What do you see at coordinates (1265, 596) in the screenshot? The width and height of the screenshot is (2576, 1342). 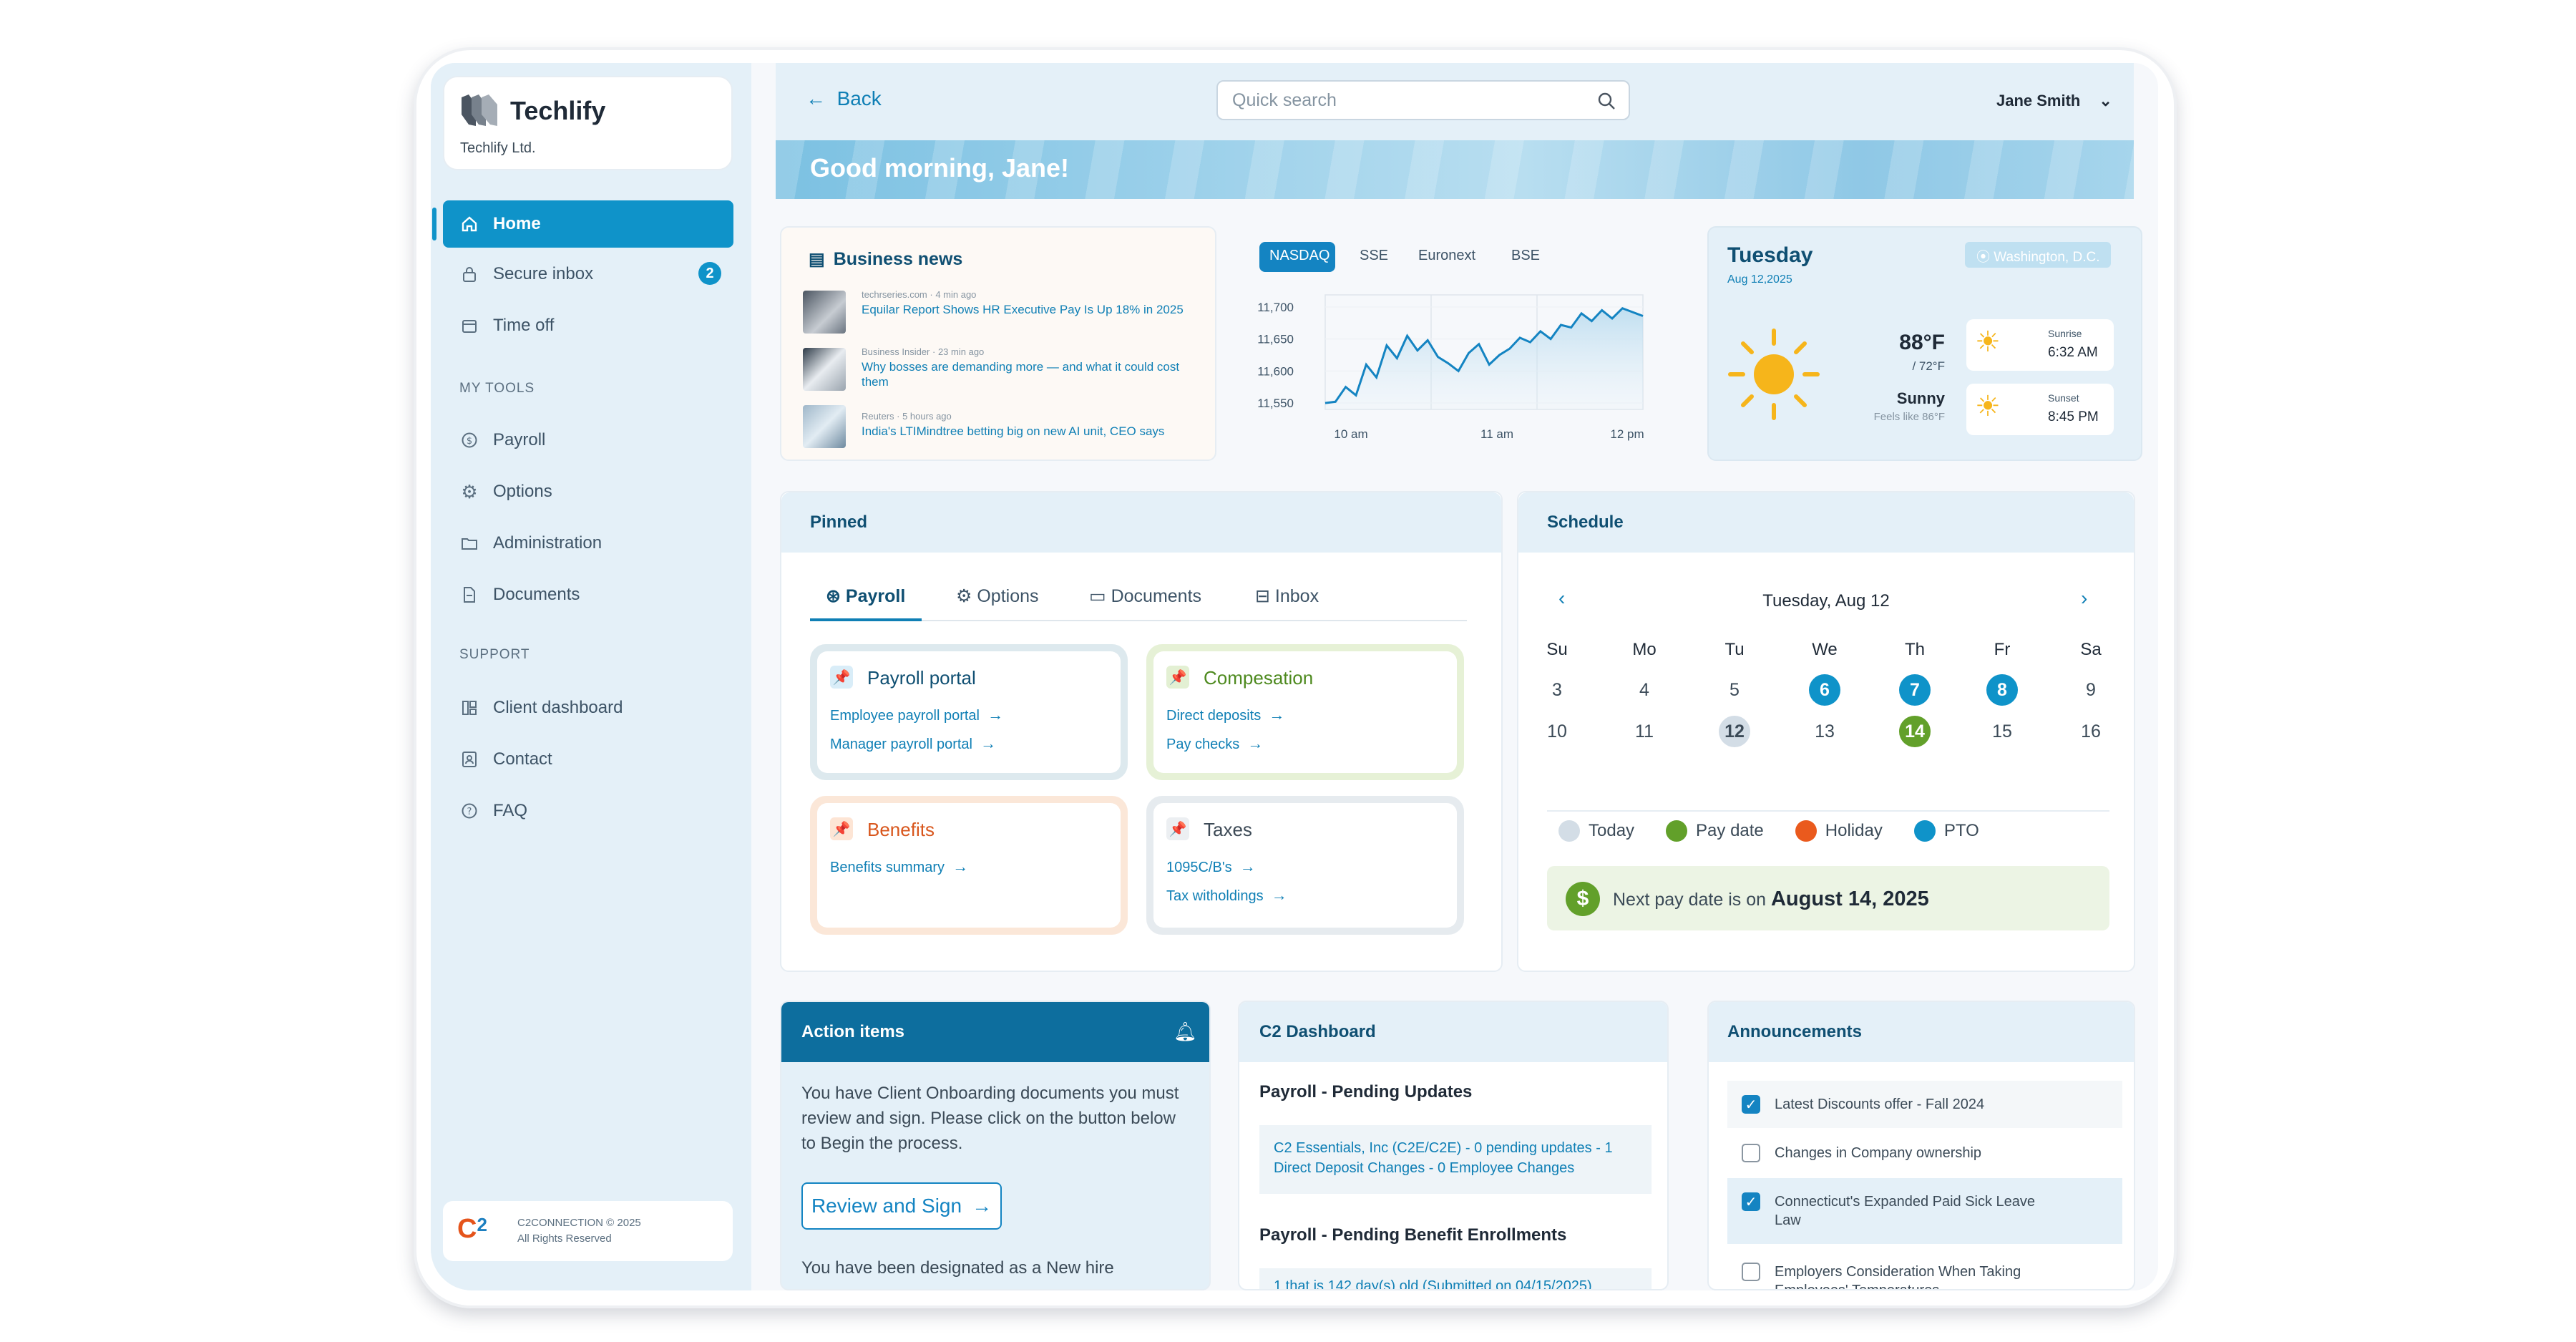 I see `inbox-icon: ⊟` at bounding box center [1265, 596].